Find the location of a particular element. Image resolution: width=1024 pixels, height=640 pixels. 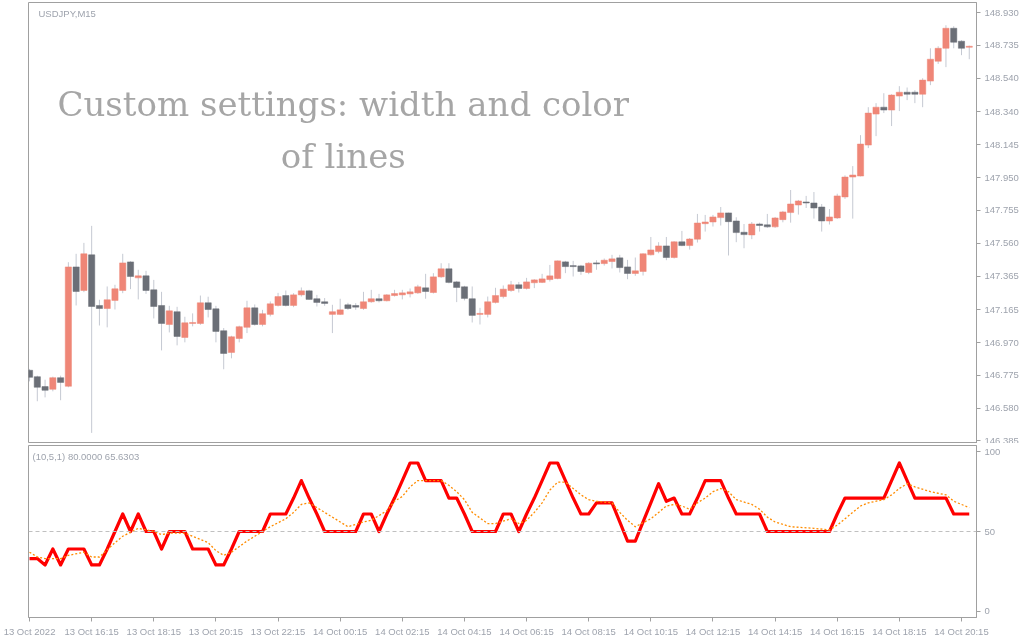

y-tick-label: 148.540 is located at coordinates (1001, 78).